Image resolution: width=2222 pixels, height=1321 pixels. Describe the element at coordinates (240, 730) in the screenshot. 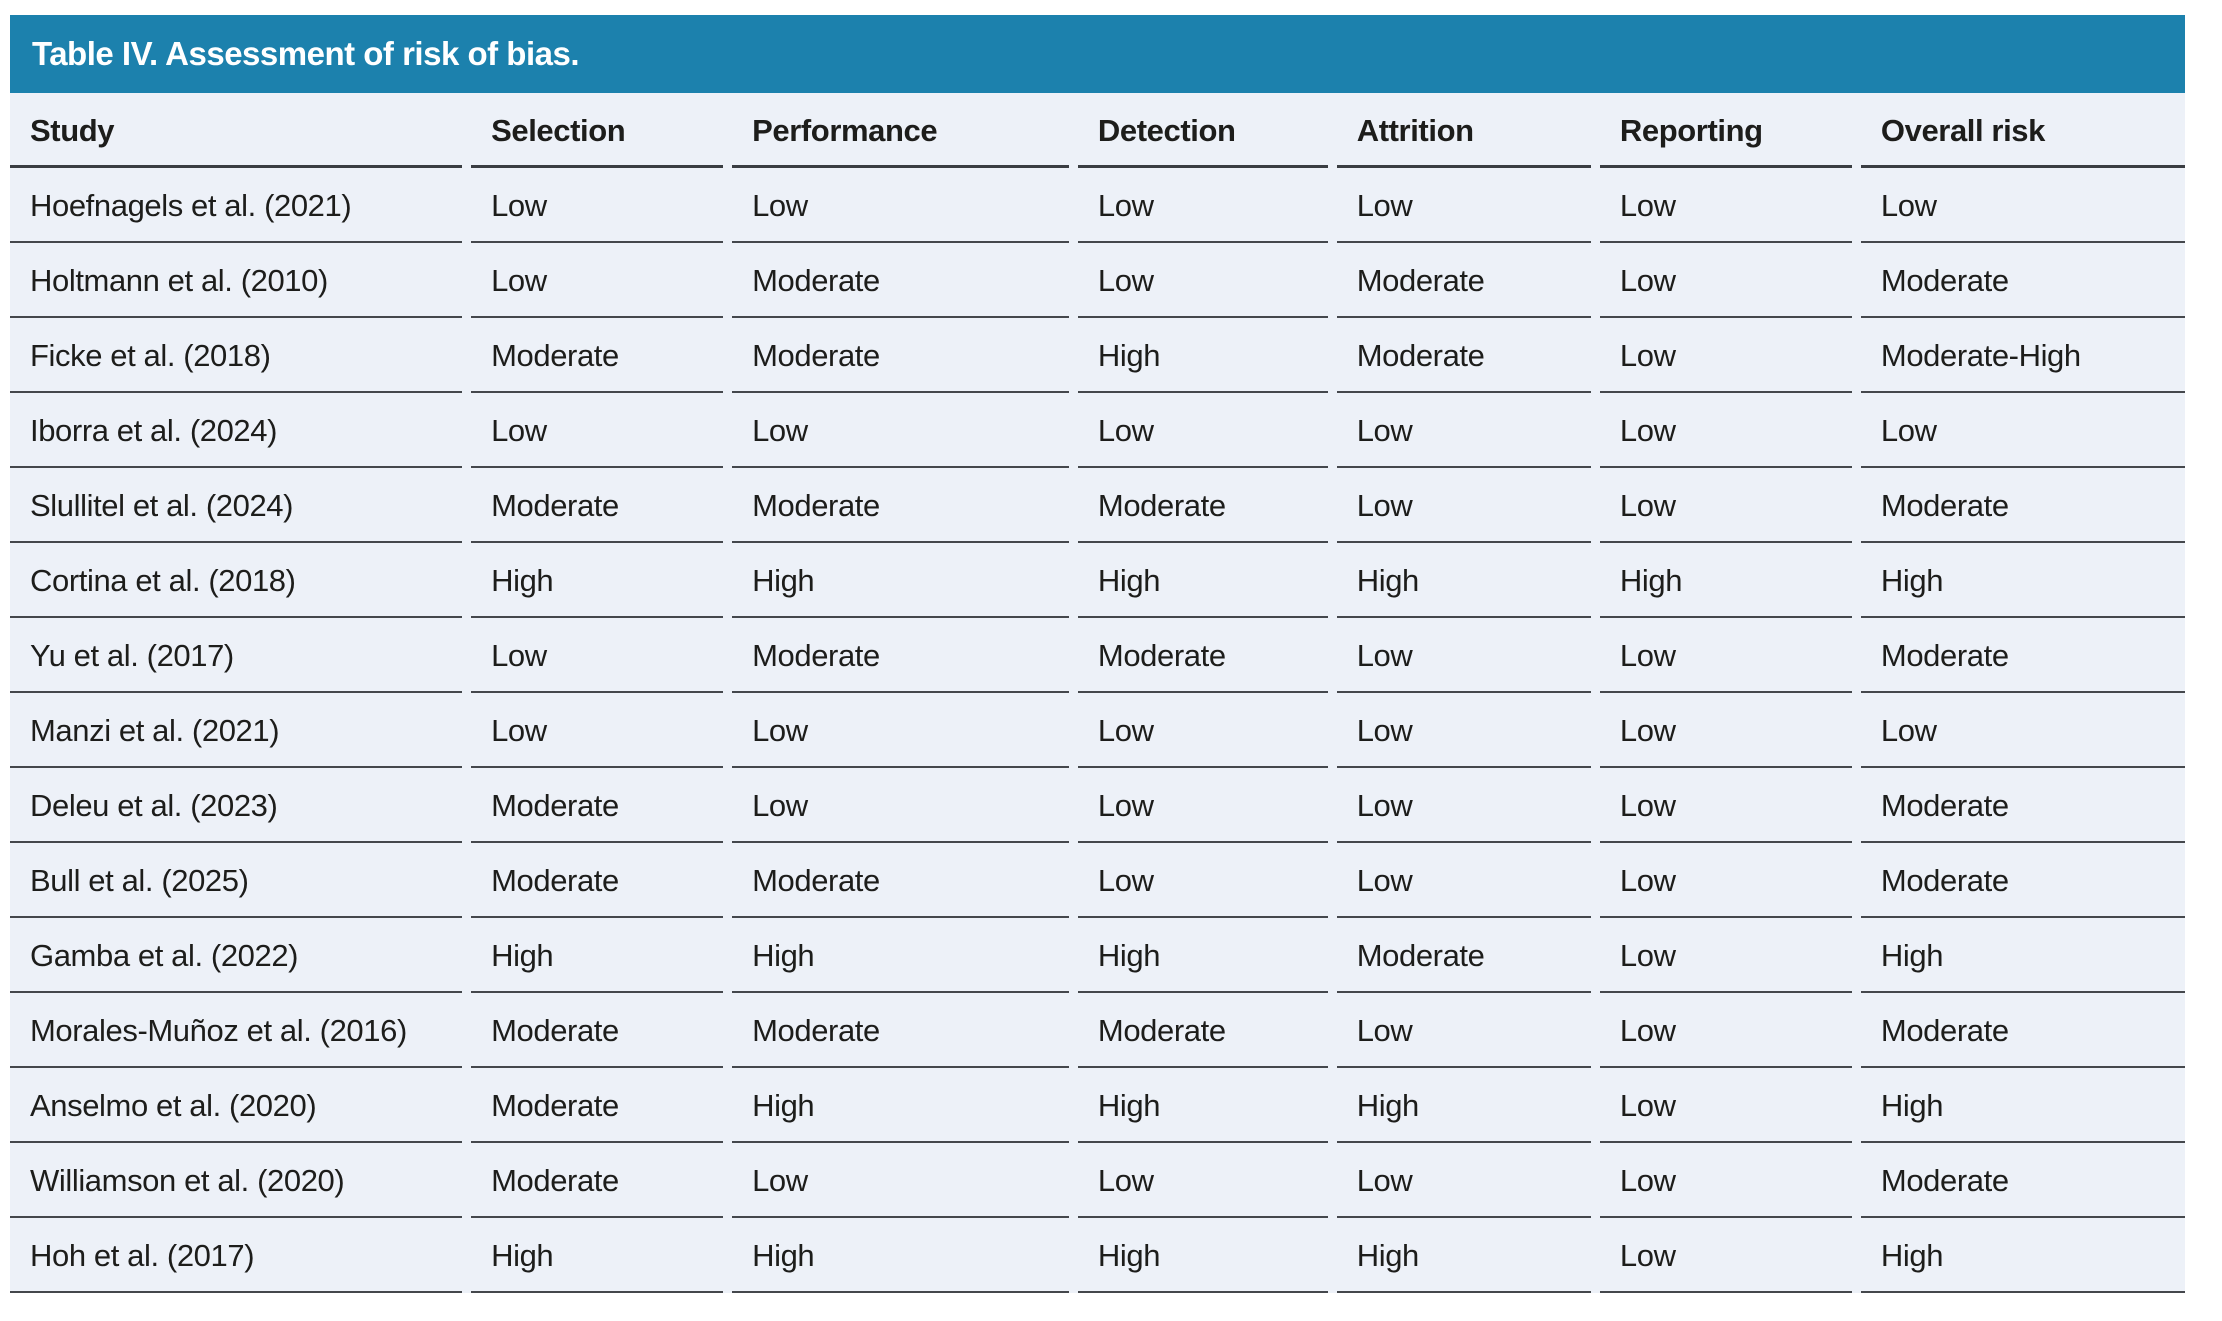

I see `study-cell: Manzi et al. (2021)` at that location.